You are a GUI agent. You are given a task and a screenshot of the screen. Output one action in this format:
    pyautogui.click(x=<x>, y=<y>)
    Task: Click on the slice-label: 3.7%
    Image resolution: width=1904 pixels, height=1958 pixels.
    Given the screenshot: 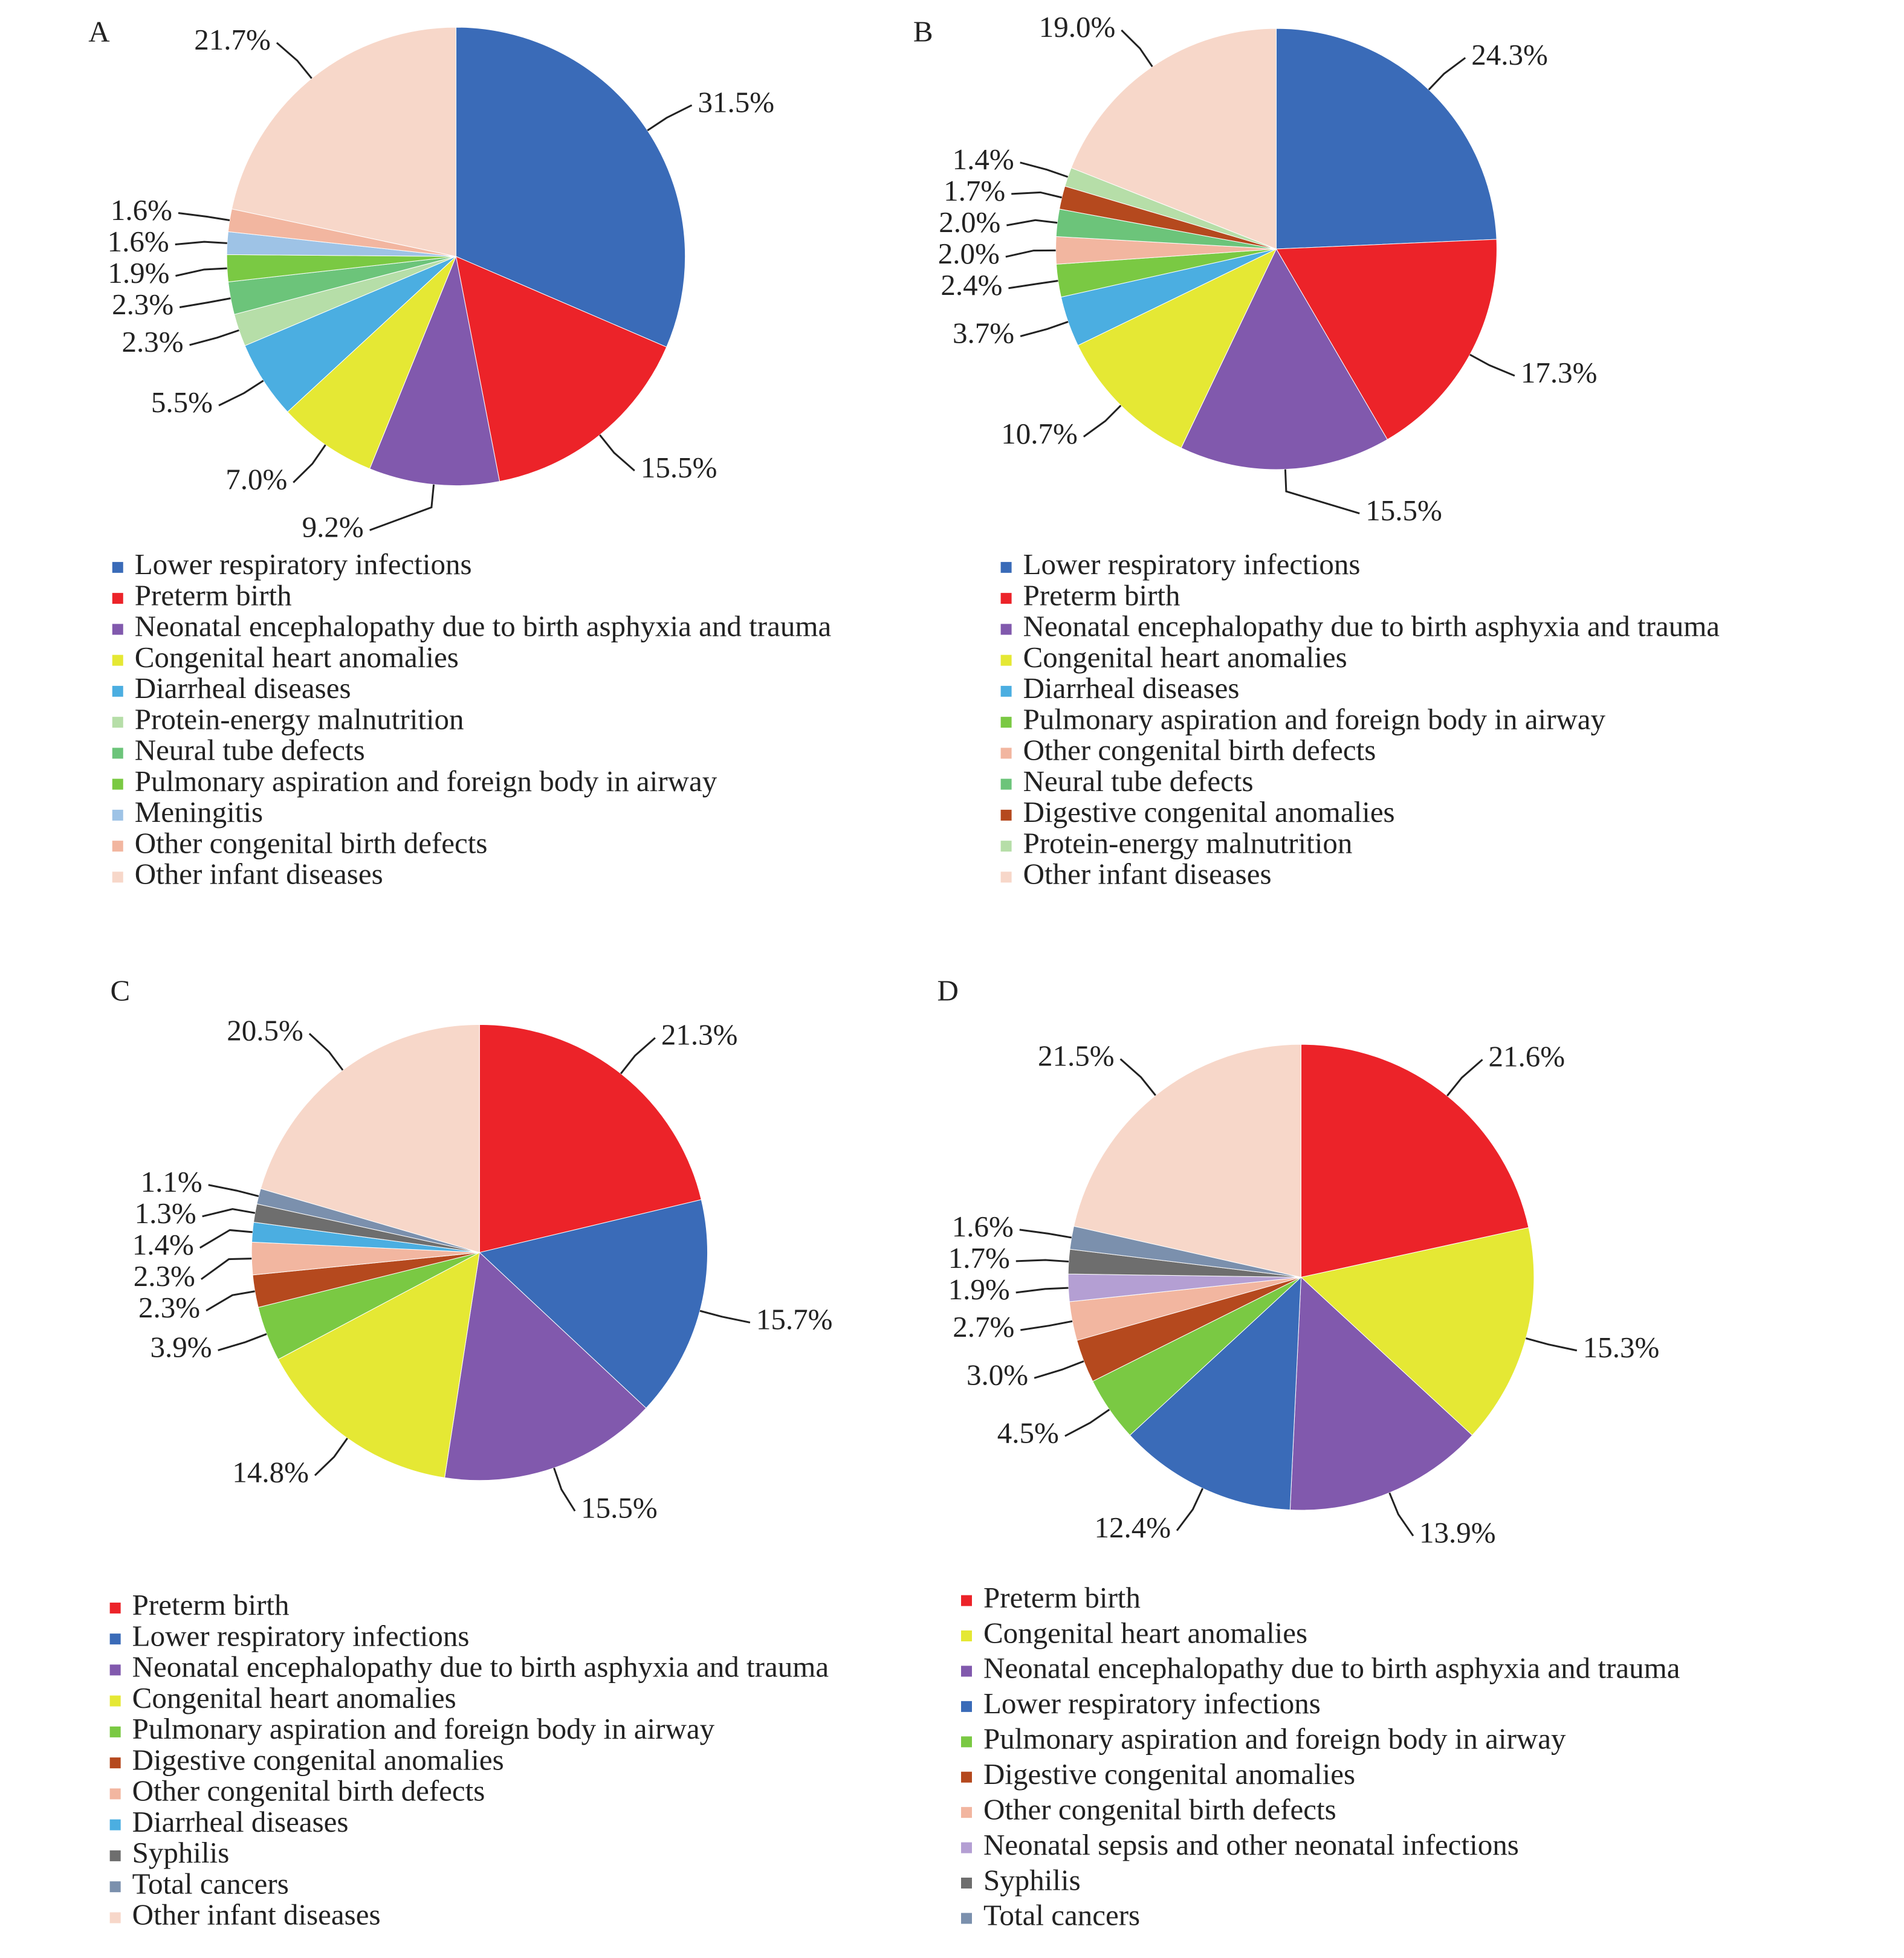 What is the action you would take?
    pyautogui.click(x=983, y=333)
    